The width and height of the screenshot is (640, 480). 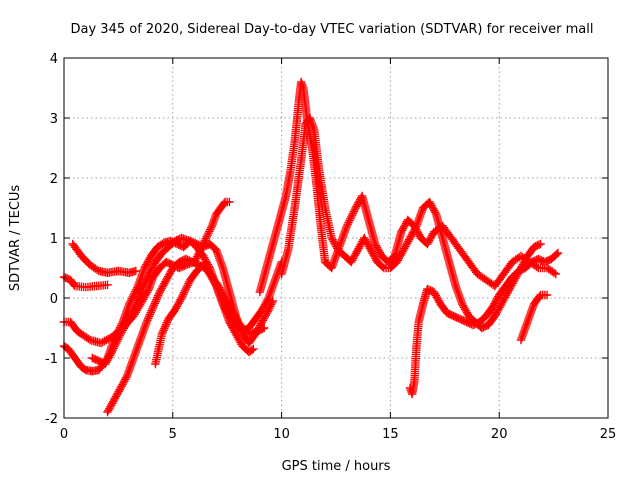 I want to click on y-tick-label: -2, so click(x=51, y=419).